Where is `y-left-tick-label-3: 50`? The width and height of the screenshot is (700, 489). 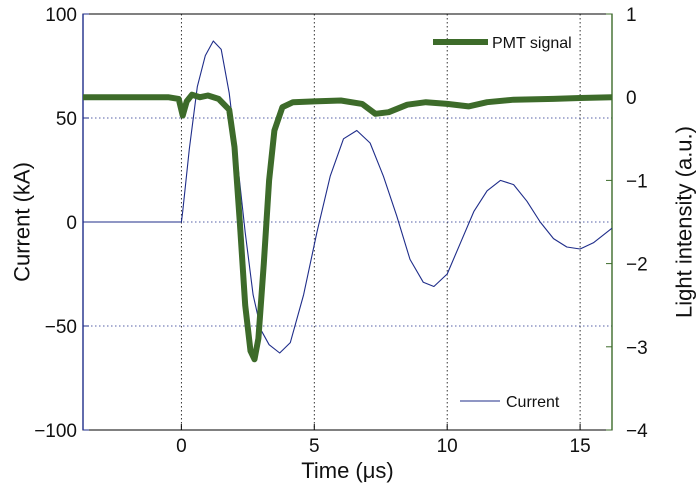
y-left-tick-label-3: 50 is located at coordinates (66, 119).